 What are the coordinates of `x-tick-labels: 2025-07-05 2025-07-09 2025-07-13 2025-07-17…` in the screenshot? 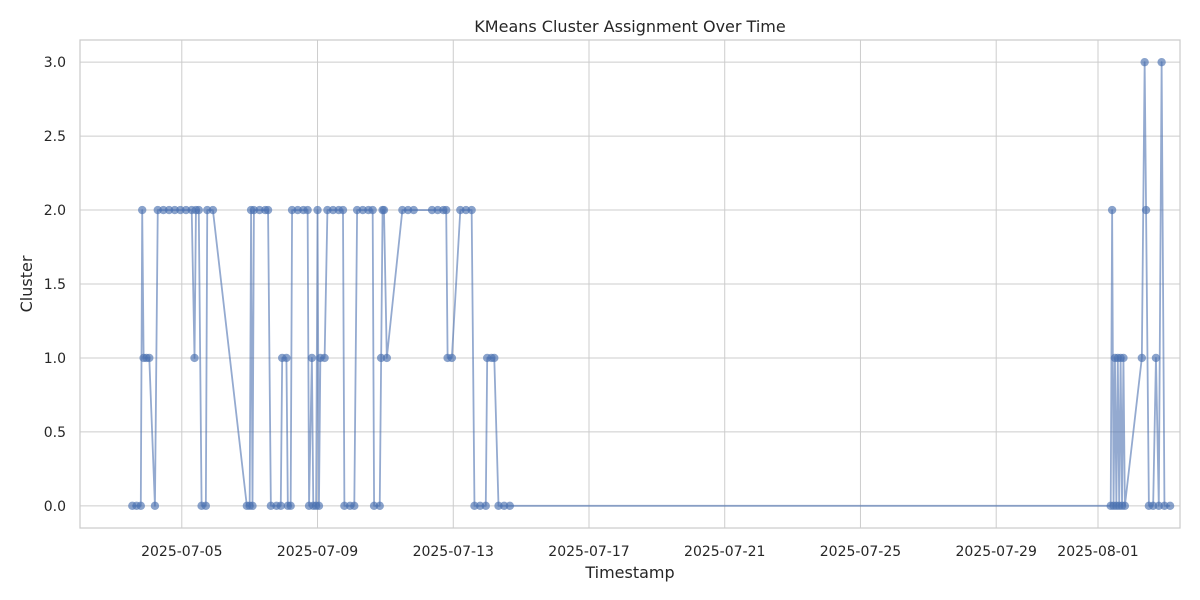 It's located at (640, 552).